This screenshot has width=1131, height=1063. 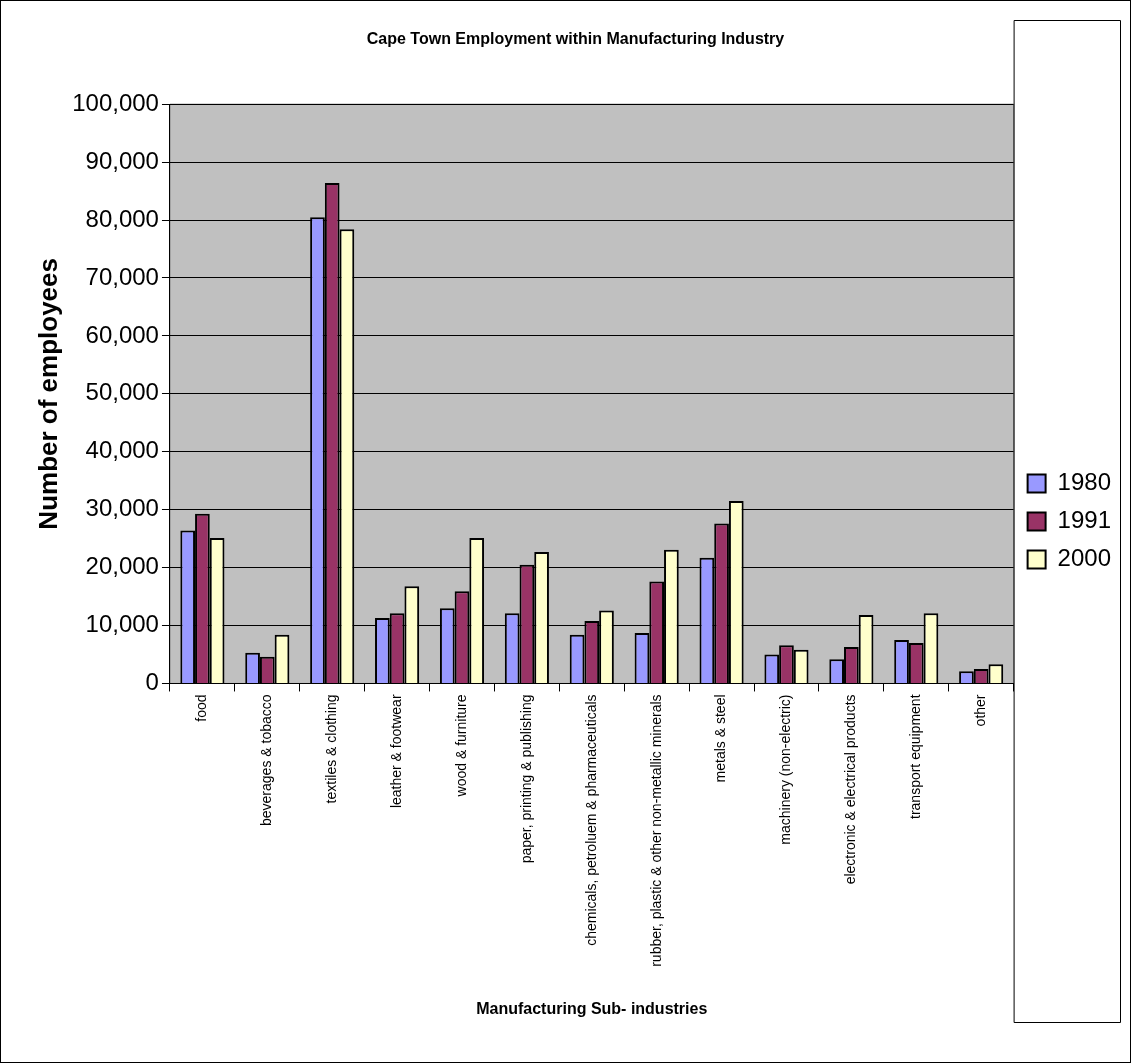 I want to click on x-tick-label: food, so click(x=201, y=708).